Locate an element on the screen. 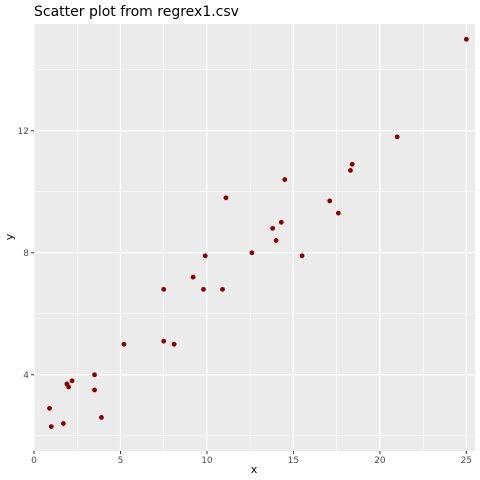  y-tick-label: 8 is located at coordinates (26, 254).